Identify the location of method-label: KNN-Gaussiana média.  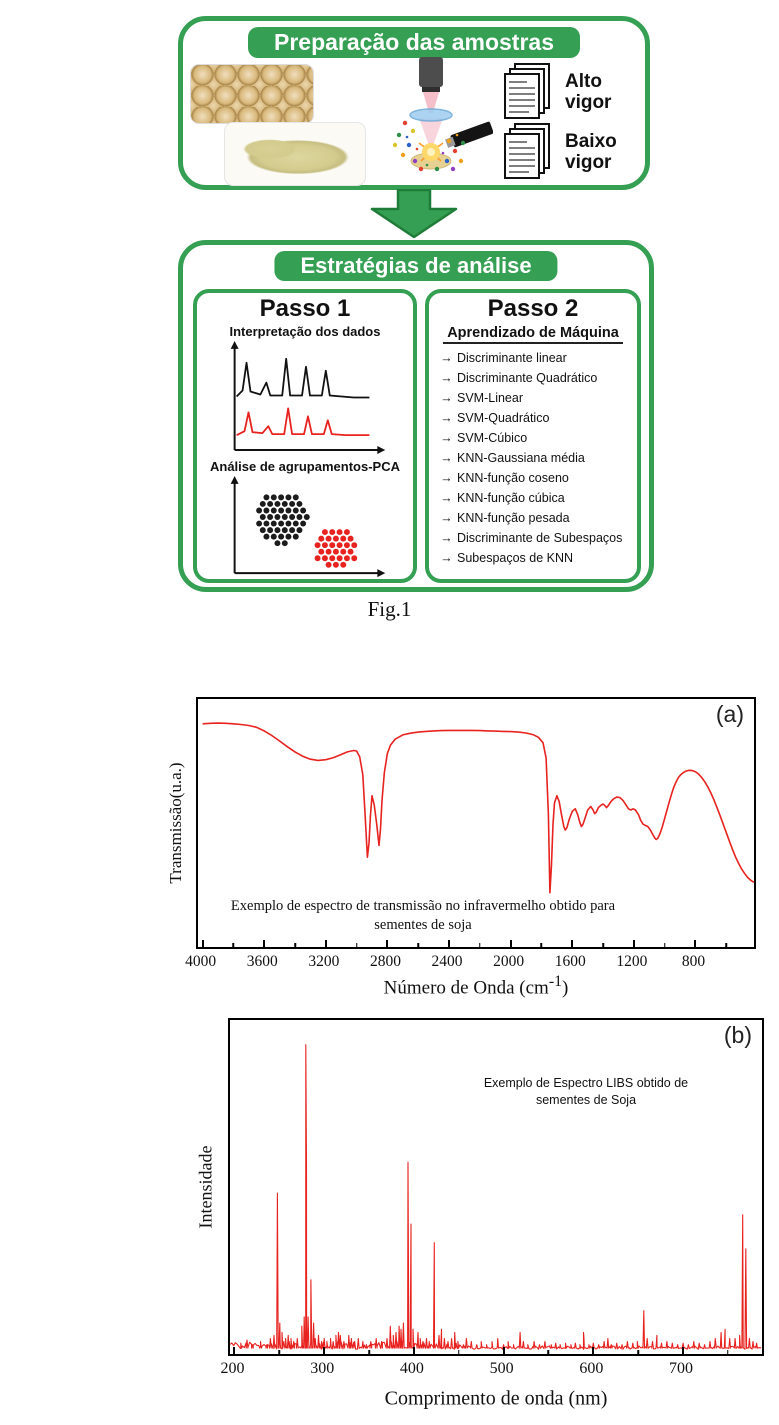
(521, 458).